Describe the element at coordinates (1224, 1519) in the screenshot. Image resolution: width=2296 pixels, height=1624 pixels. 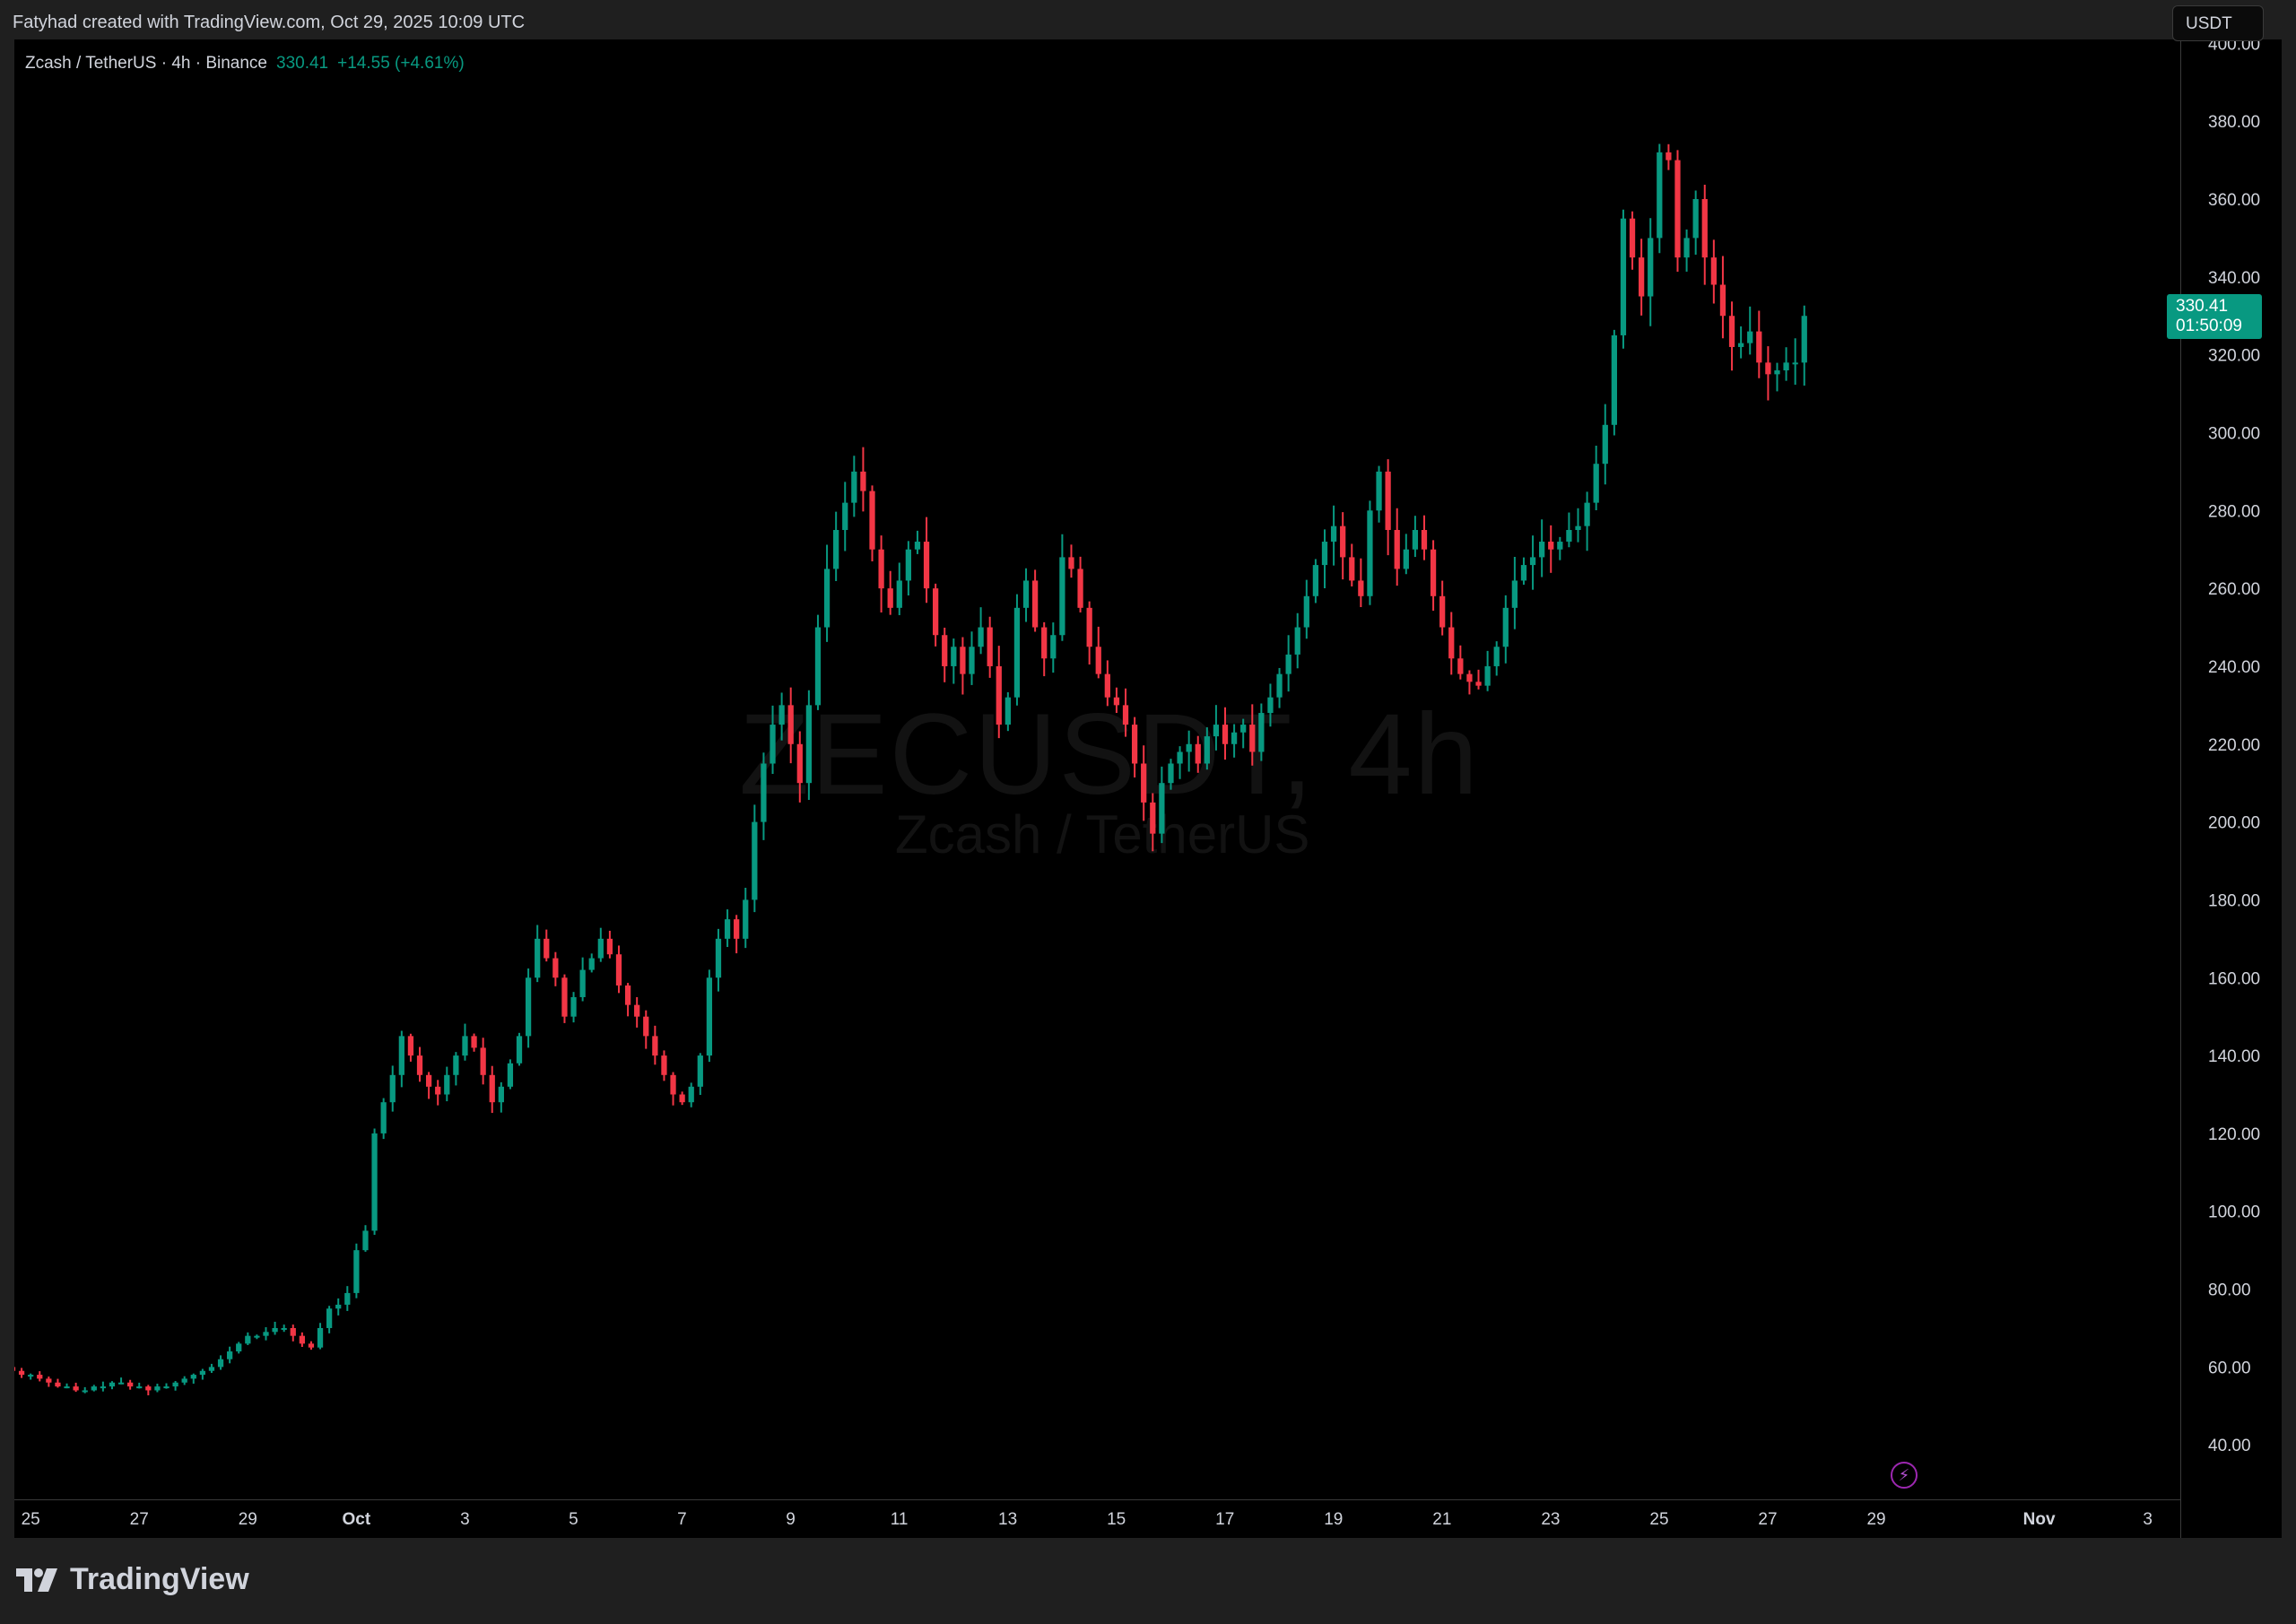
I see `time-tick-label: 17` at that location.